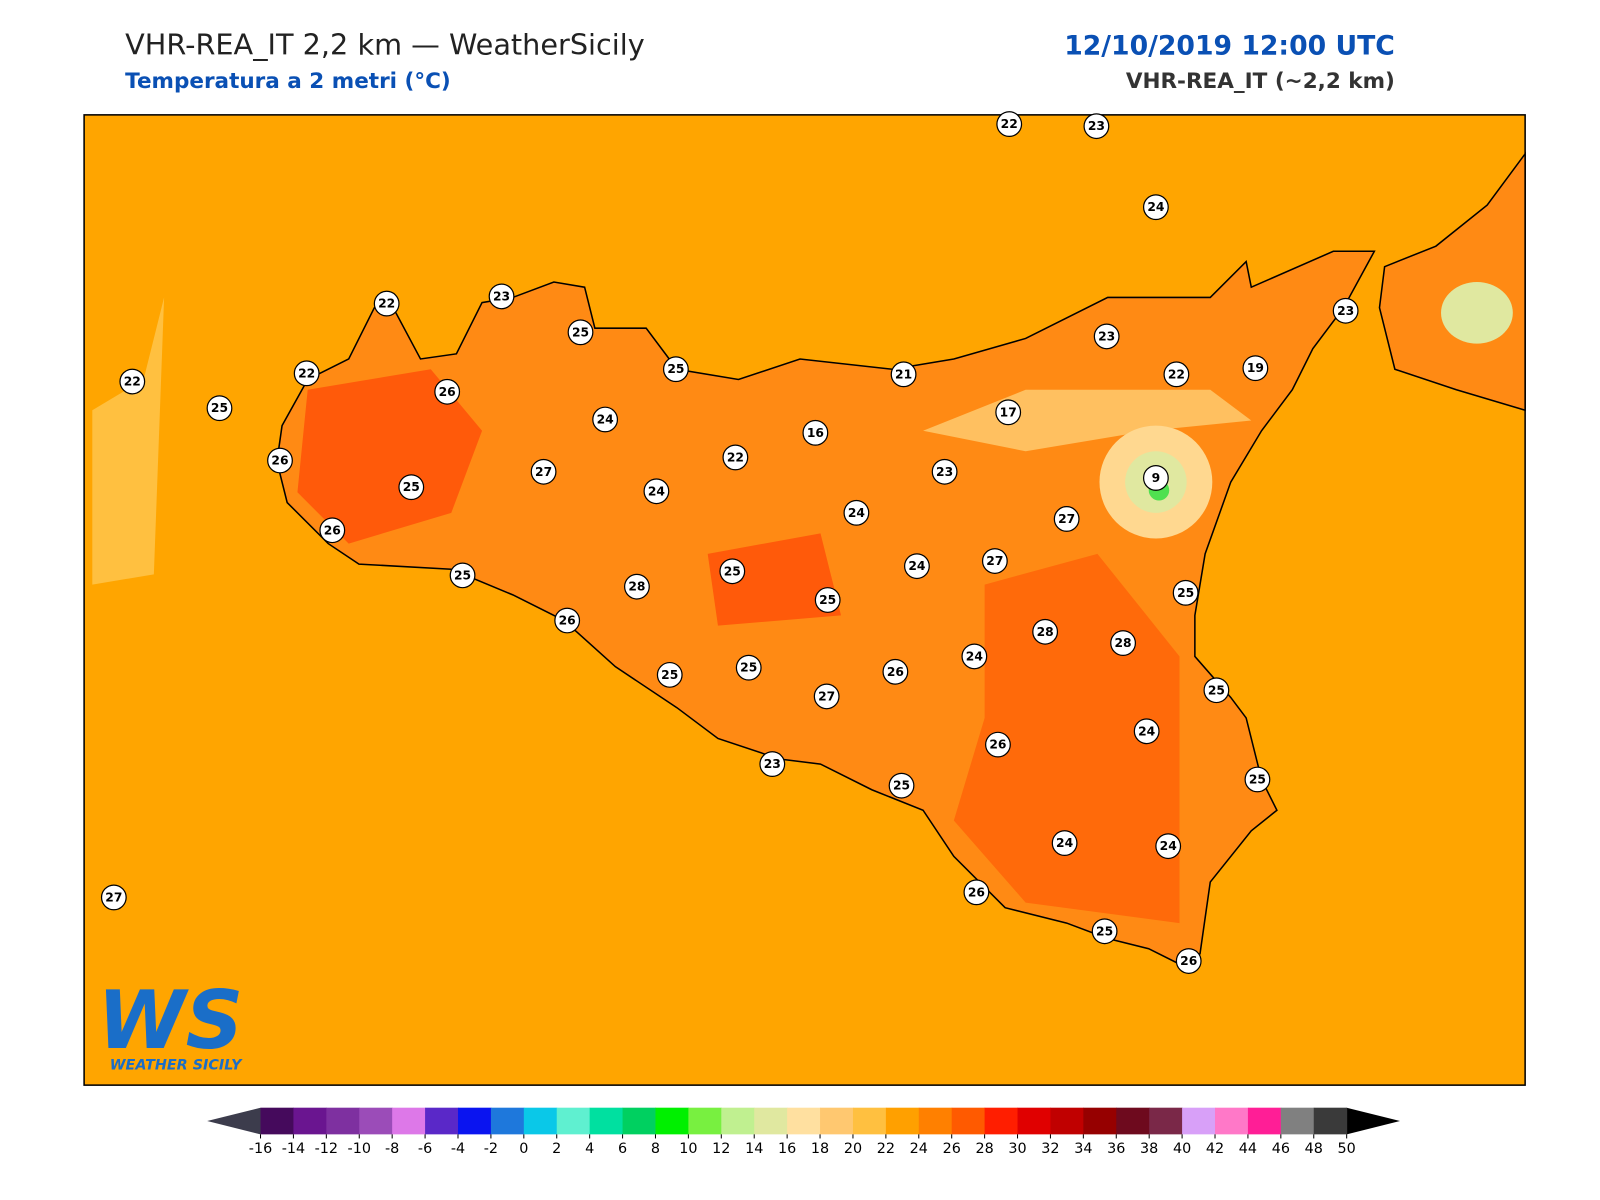 The image size is (1600, 1200). Describe the element at coordinates (853, 1149) in the screenshot. I see `colorbar-tick-label: 20` at that location.